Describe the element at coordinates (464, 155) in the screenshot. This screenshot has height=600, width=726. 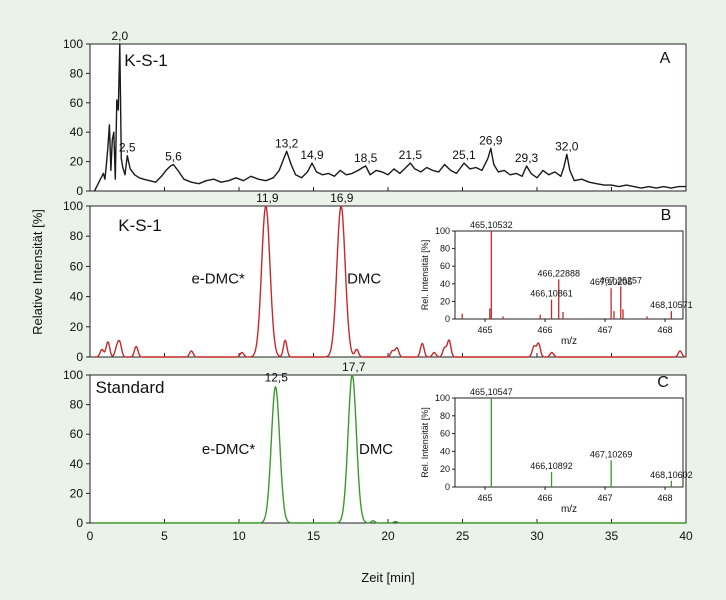
I see `peak-label: 25,1` at that location.